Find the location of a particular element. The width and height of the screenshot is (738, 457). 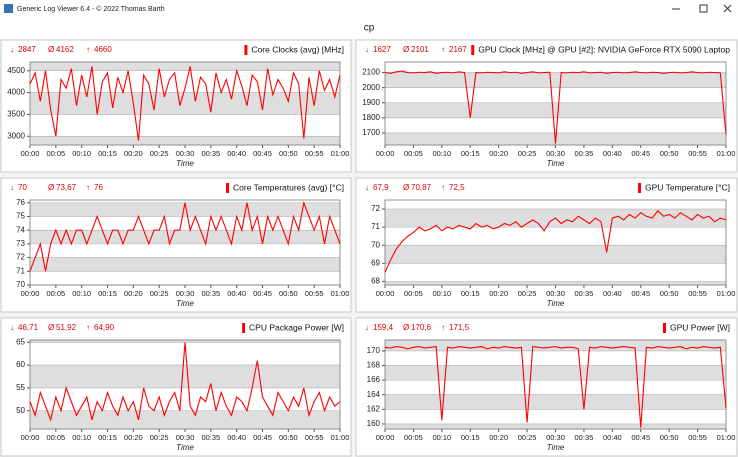

stat-value: 70 is located at coordinates (22, 187).